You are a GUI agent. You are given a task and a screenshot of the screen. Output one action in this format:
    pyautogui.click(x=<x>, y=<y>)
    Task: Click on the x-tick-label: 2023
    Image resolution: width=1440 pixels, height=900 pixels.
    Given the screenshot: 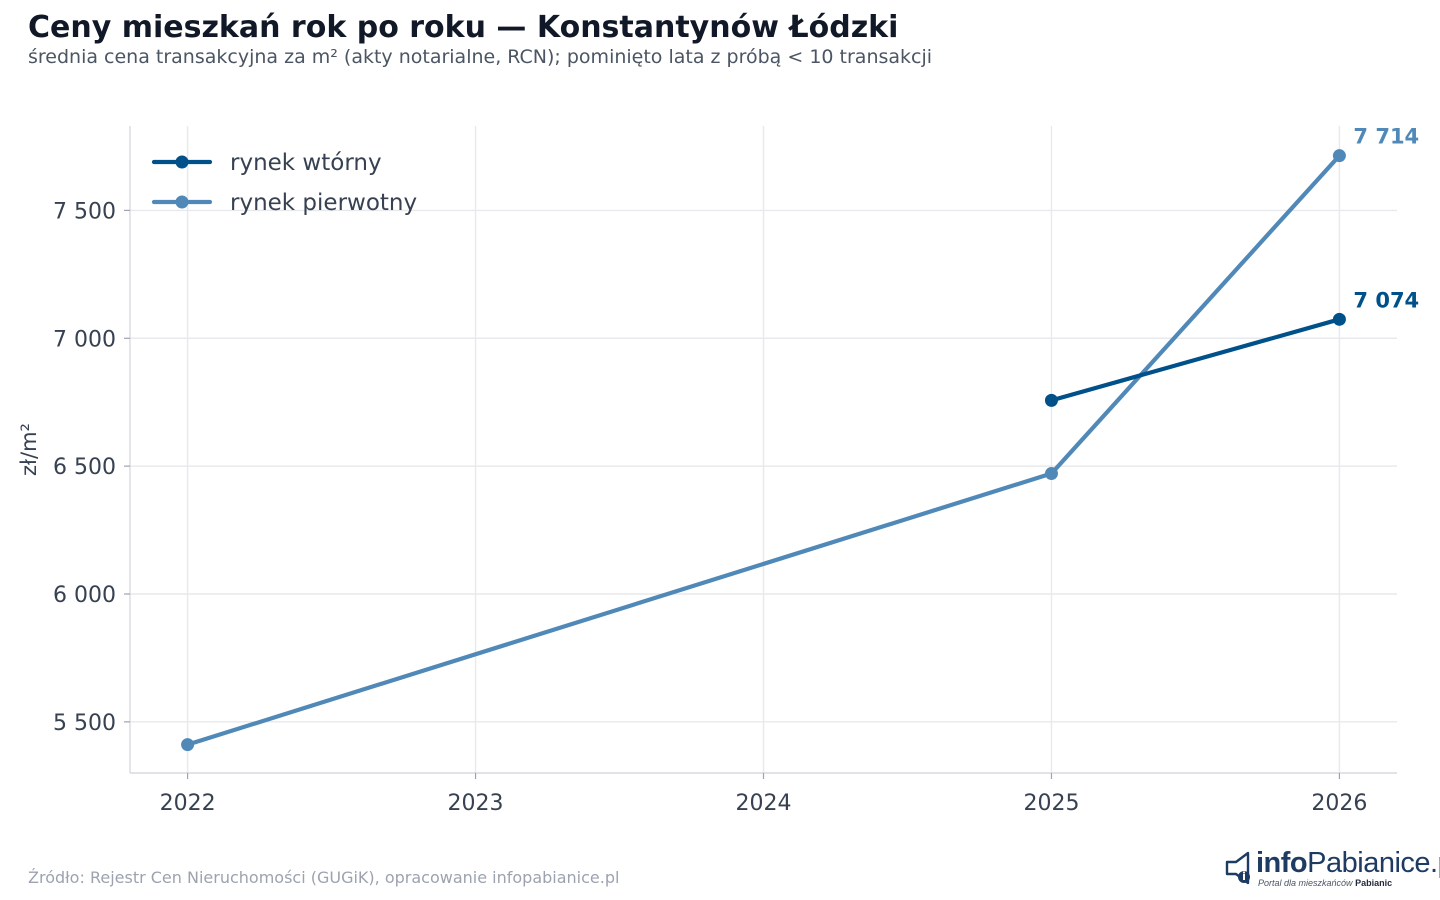 What is the action you would take?
    pyautogui.click(x=476, y=803)
    